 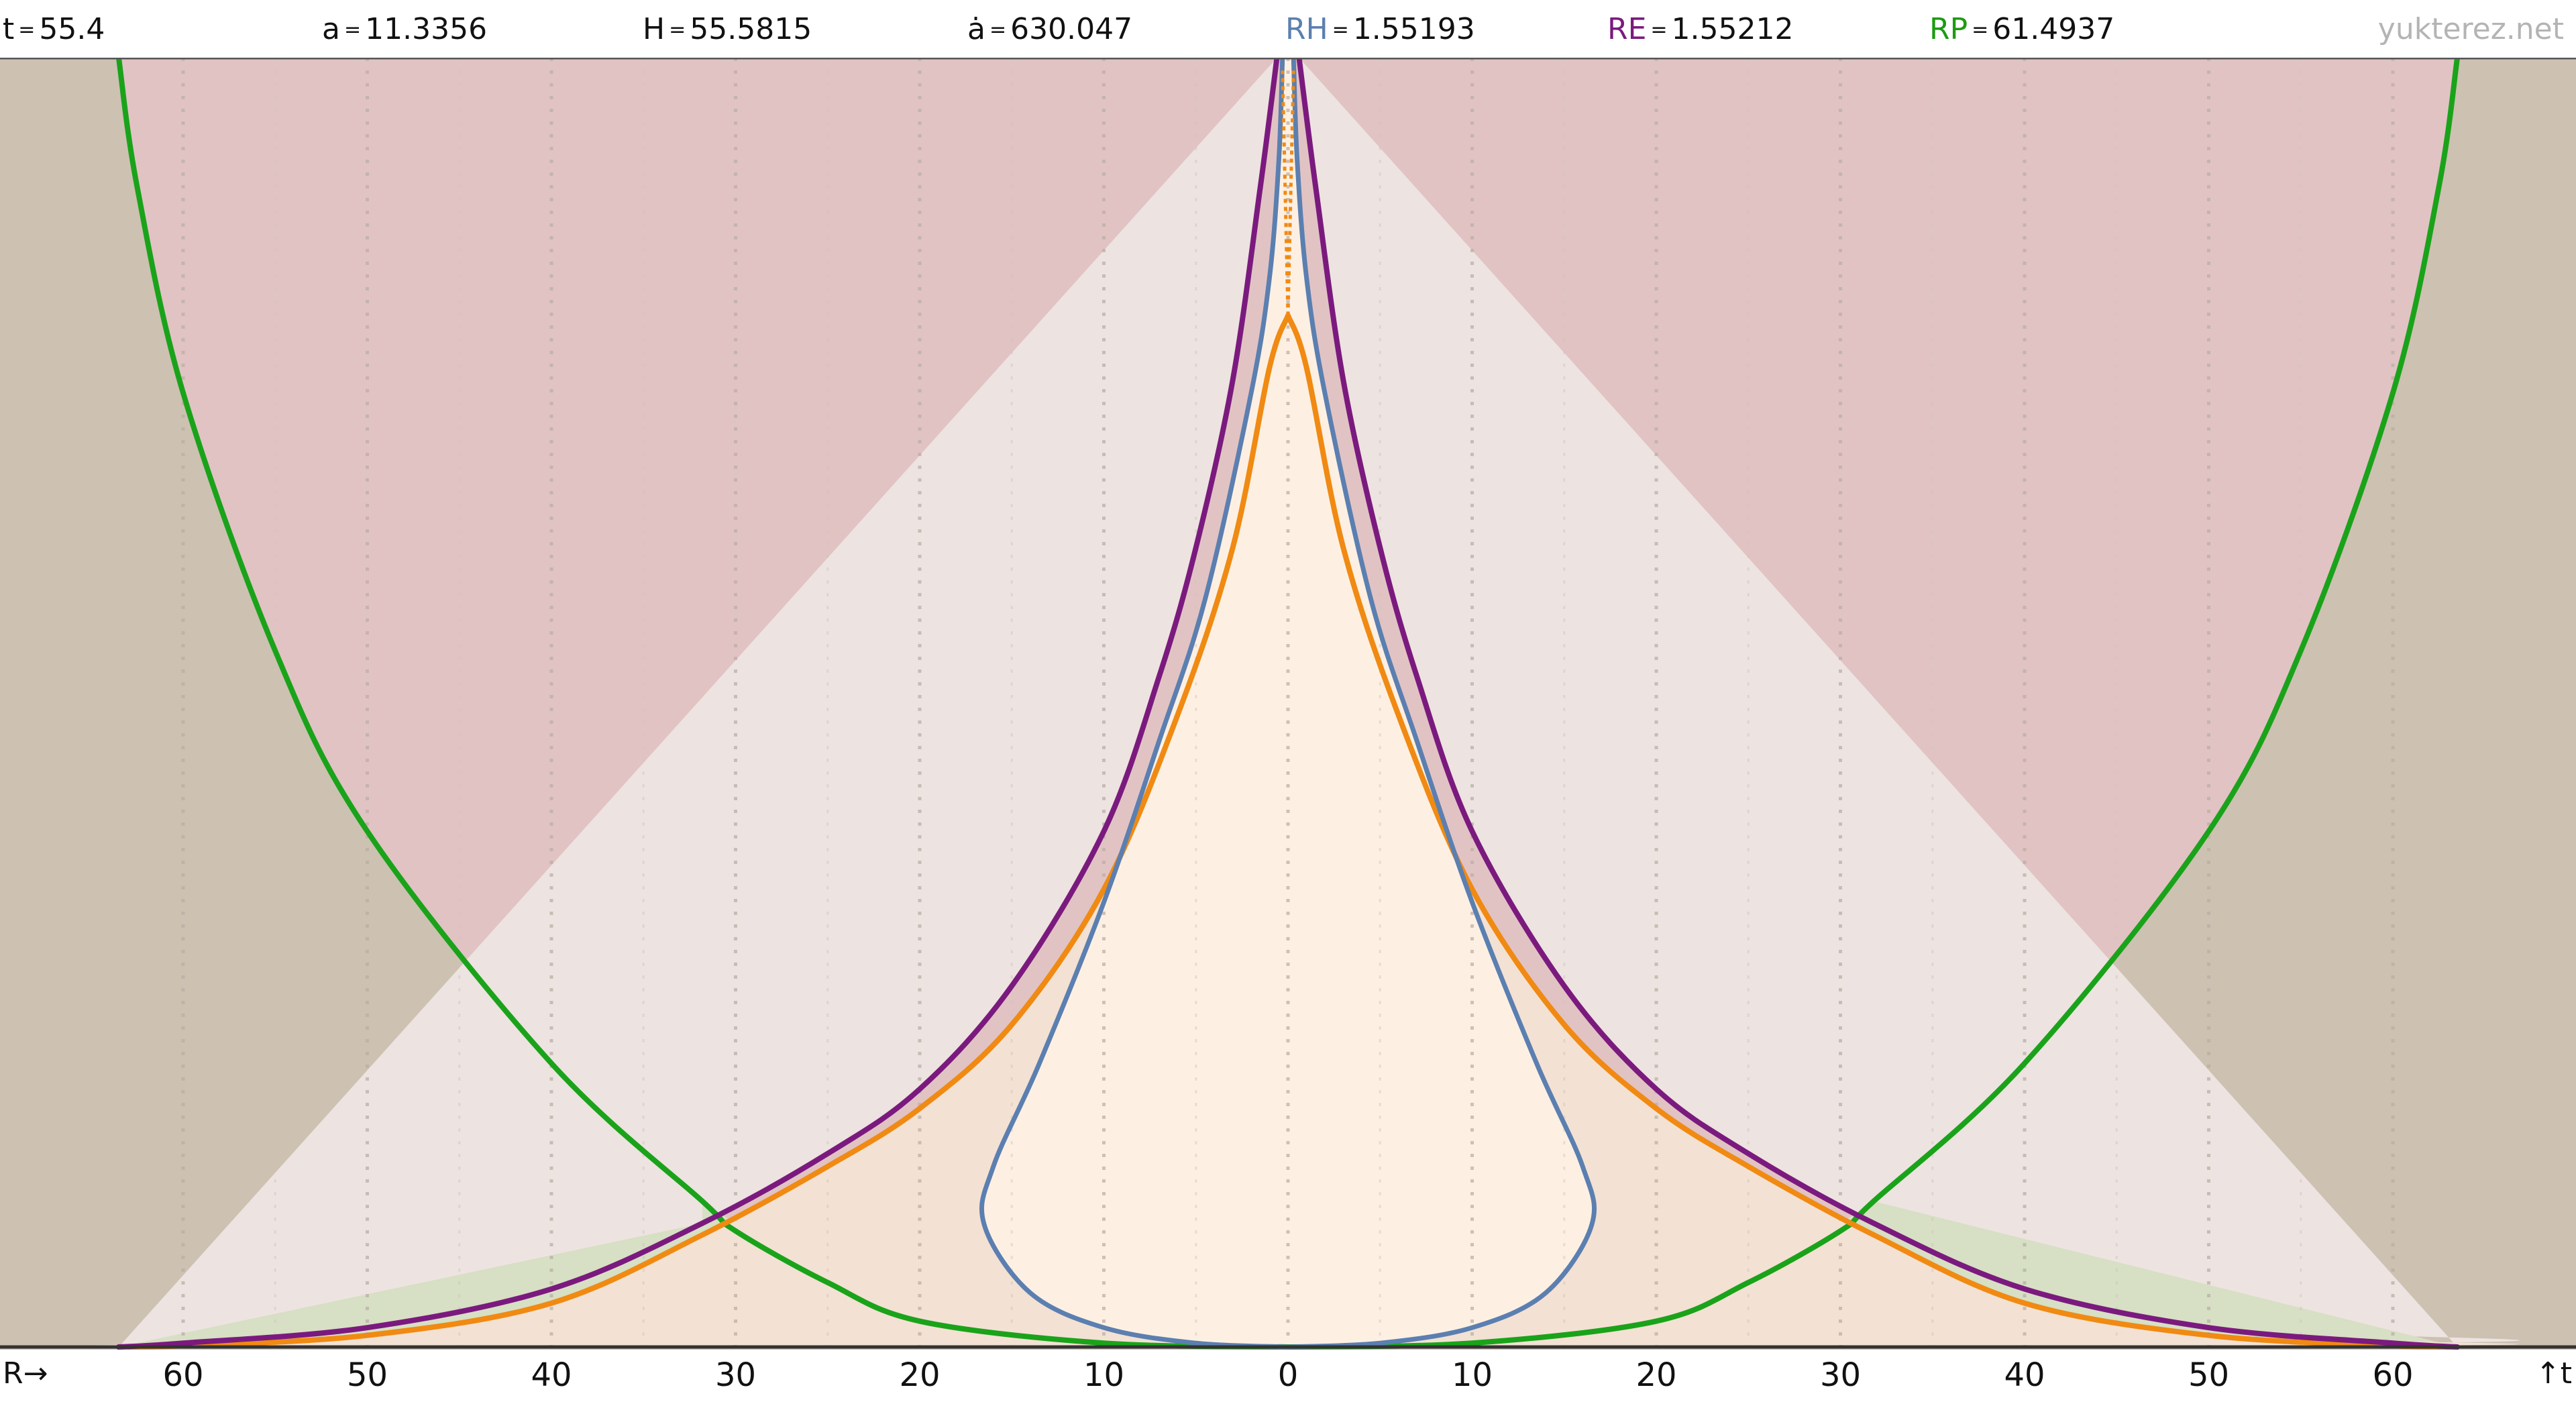 I want to click on stat-RH: RH = 1.55193, so click(x=1380, y=29).